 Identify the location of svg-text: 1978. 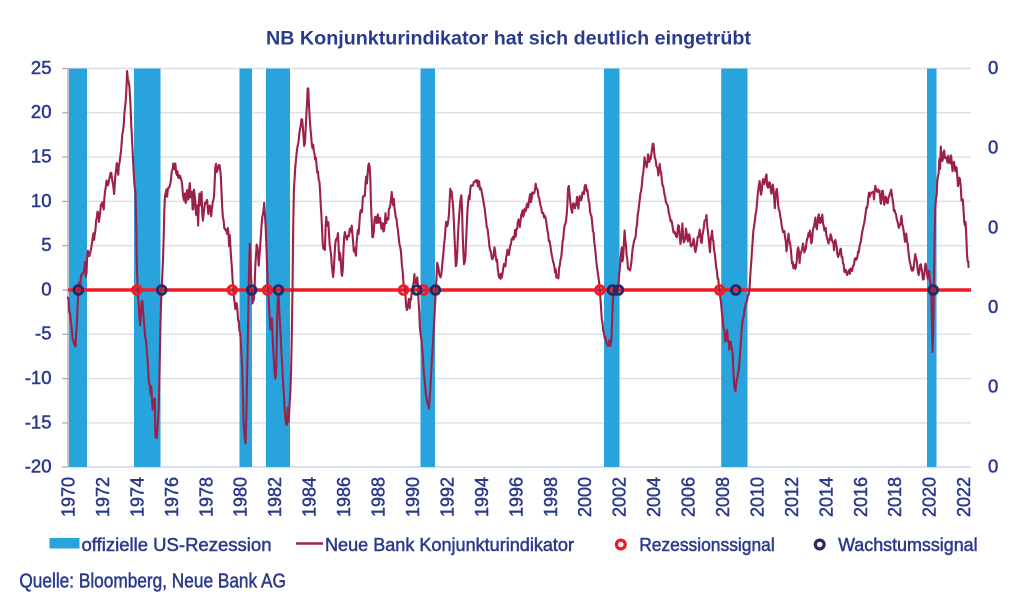
(206, 497).